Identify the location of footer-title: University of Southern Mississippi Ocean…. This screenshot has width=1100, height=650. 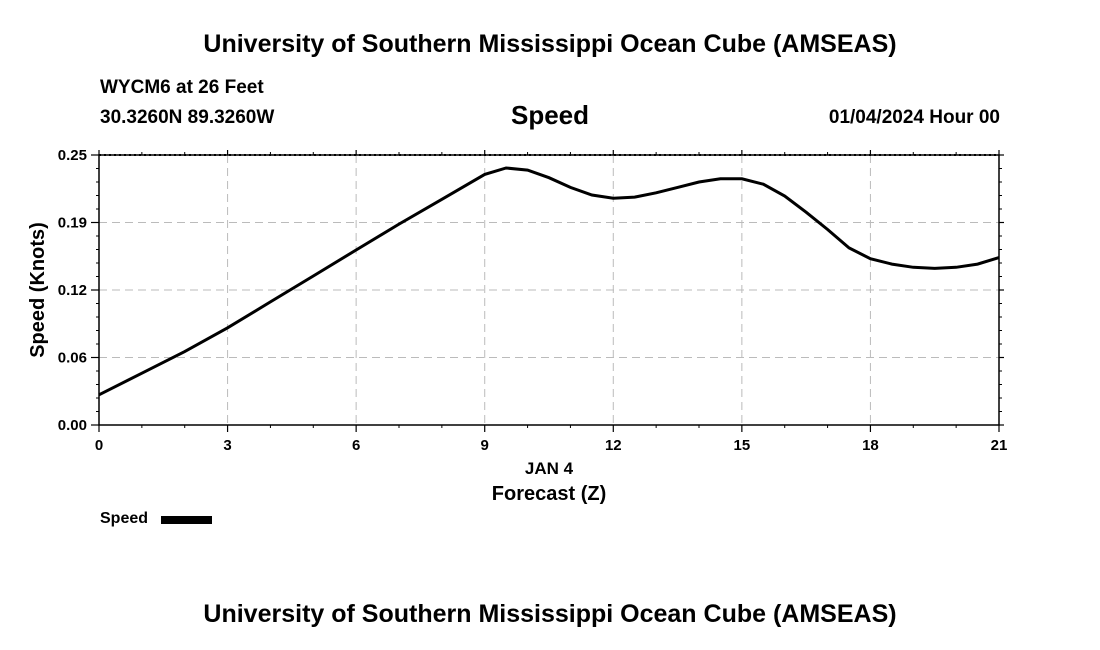
(550, 614).